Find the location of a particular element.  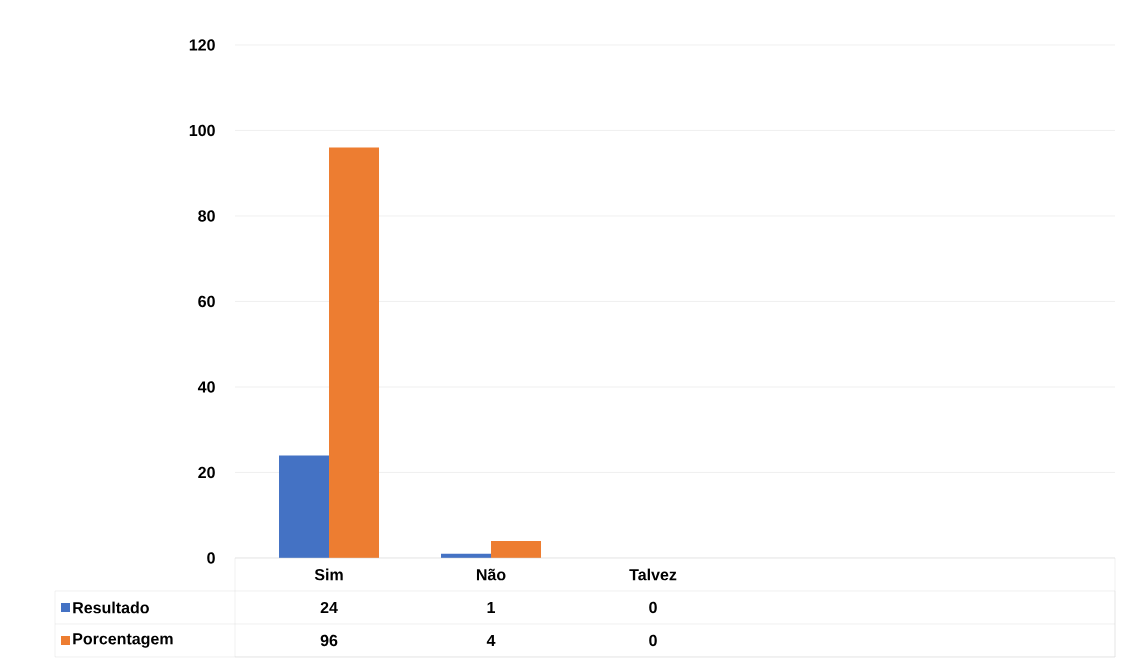

data-label: 24 is located at coordinates (329, 607).